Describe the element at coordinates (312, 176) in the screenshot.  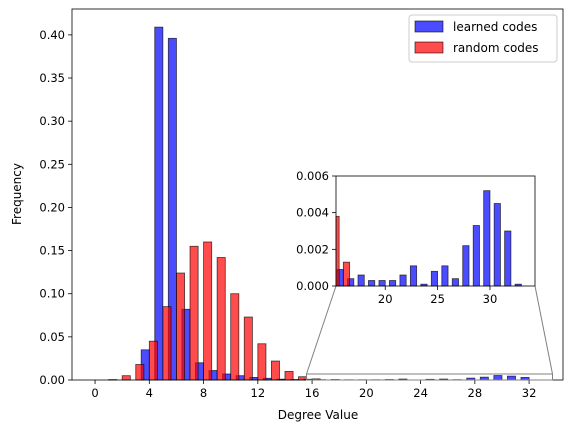
I see `inset-y-tick-label: 0.006` at that location.